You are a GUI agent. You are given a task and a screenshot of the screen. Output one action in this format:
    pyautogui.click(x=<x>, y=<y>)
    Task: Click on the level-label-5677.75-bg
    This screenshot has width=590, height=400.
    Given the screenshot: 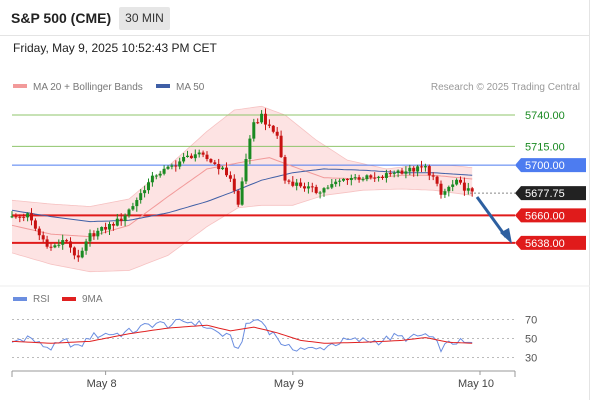 What is the action you would take?
    pyautogui.click(x=550, y=193)
    